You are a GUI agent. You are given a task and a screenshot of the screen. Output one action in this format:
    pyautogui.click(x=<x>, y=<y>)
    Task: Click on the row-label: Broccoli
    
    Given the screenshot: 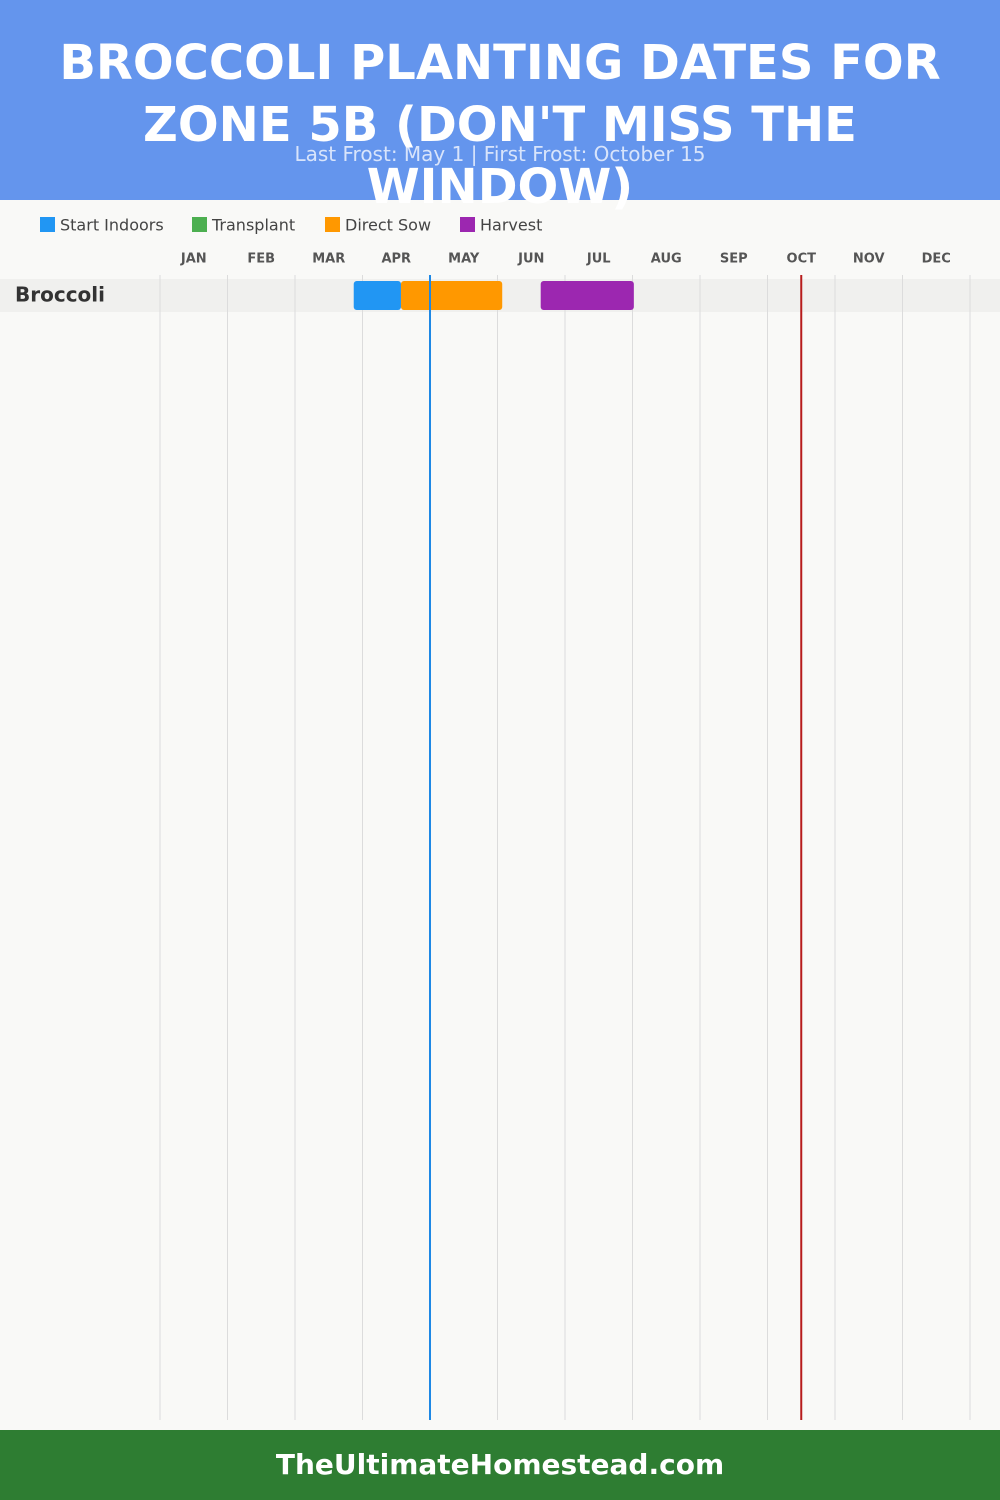 What is the action you would take?
    pyautogui.click(x=60, y=295)
    